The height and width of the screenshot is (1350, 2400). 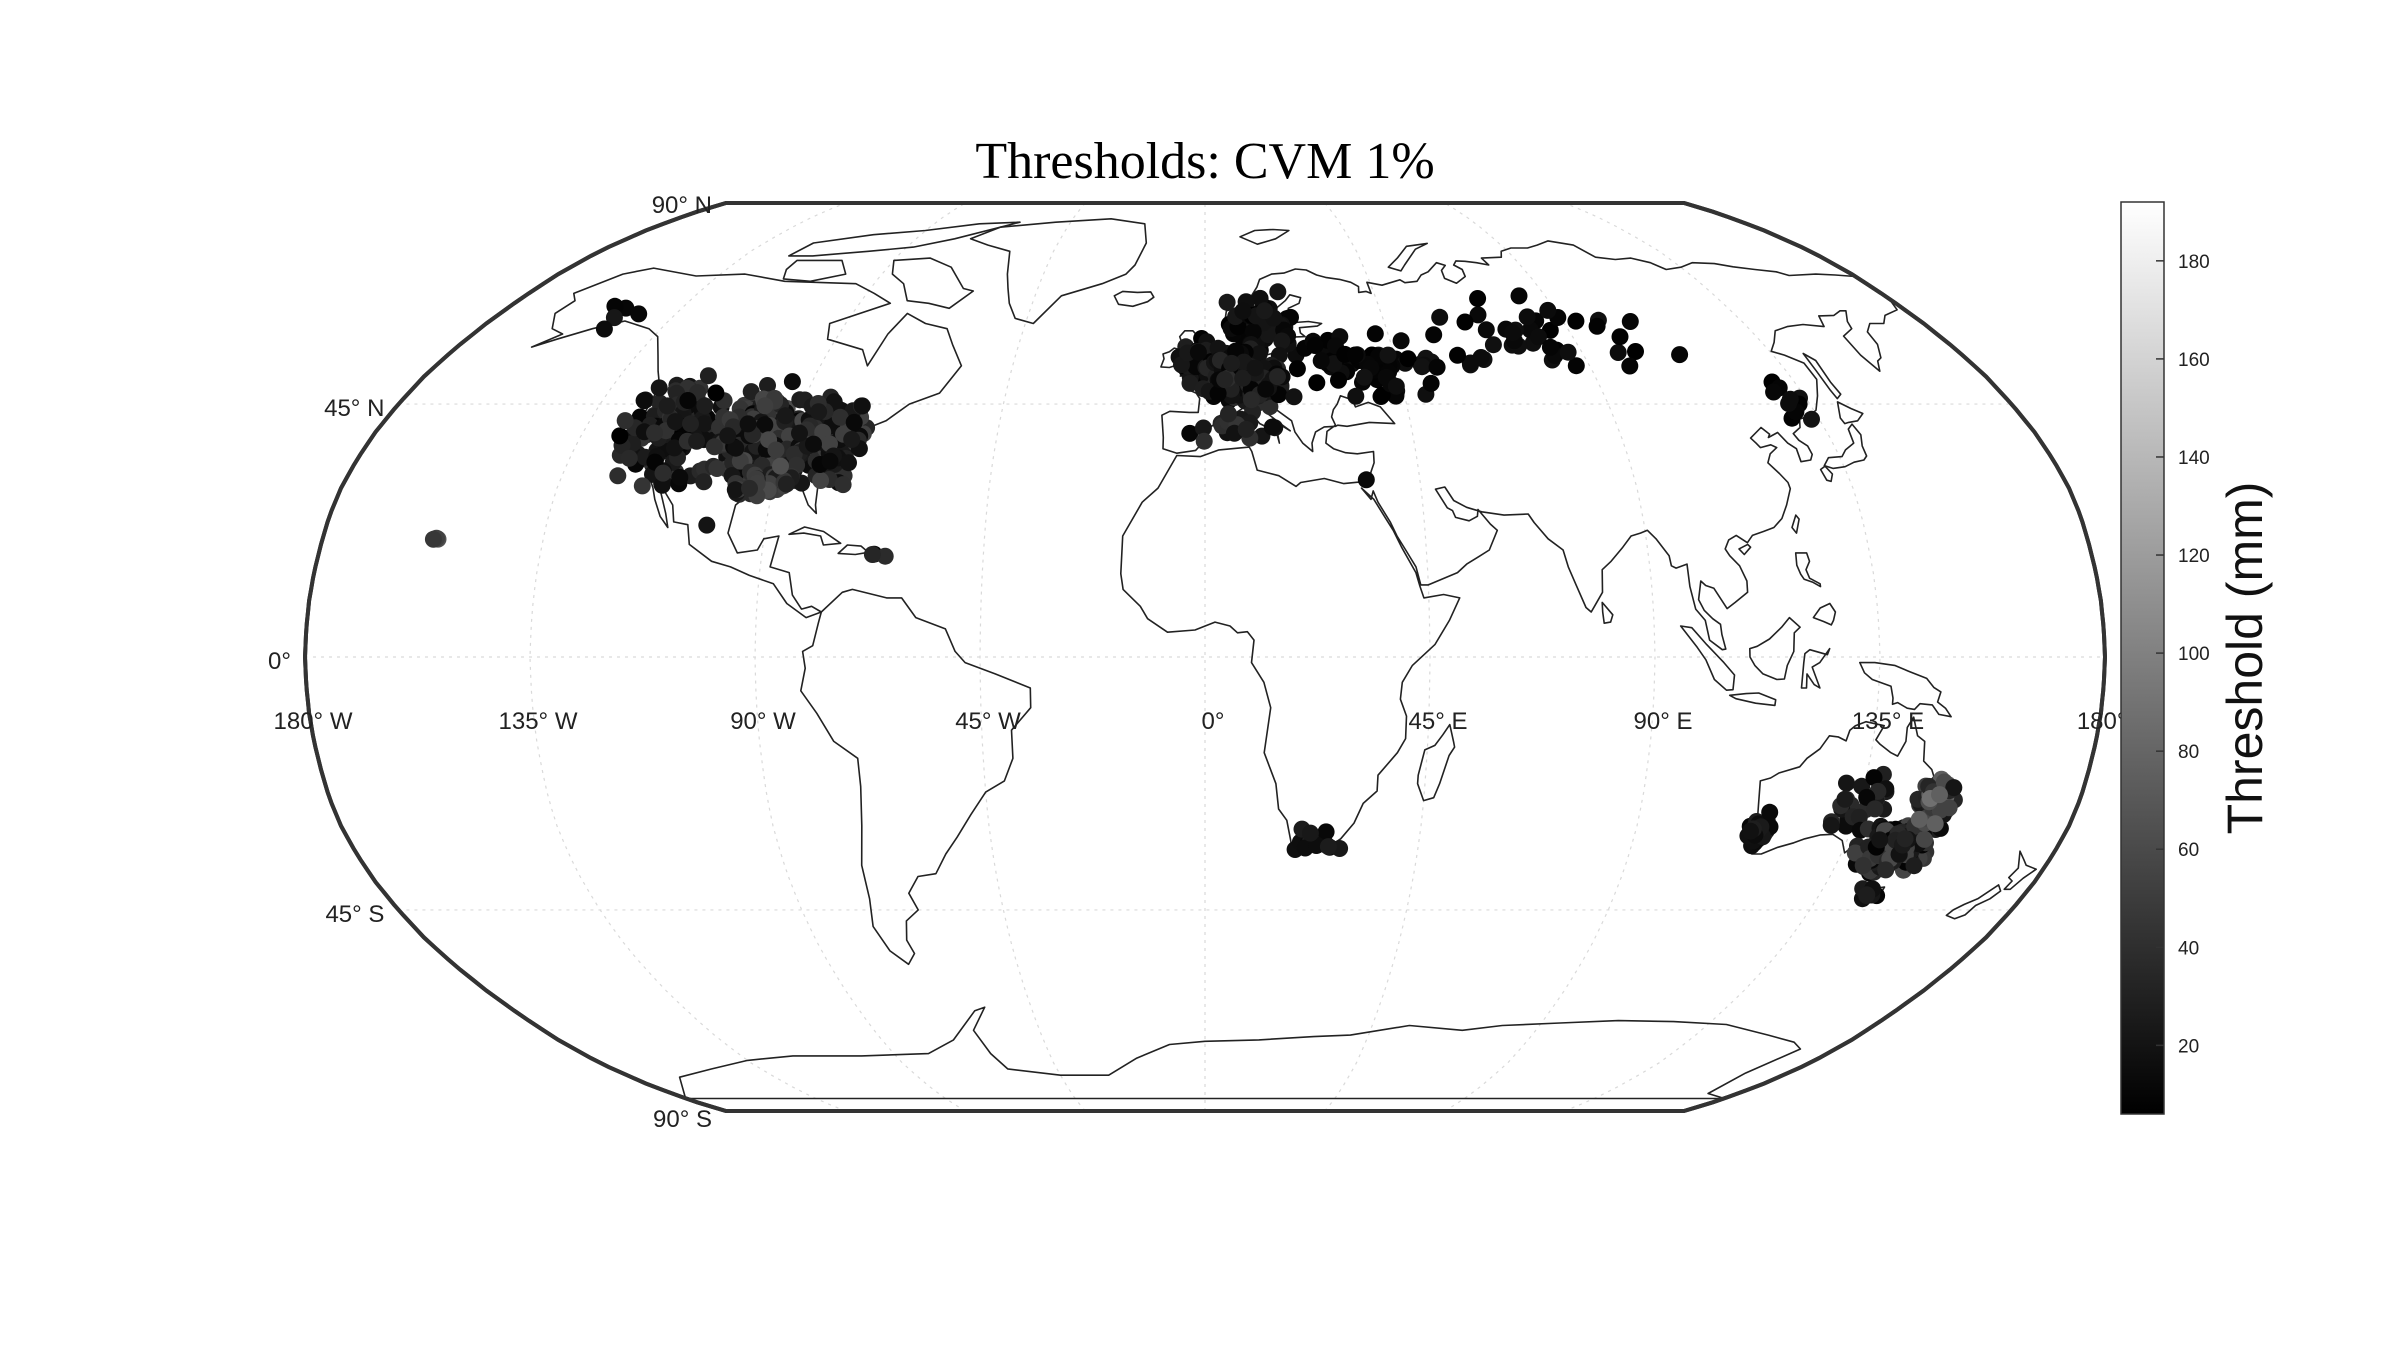 What do you see at coordinates (2194, 360) in the screenshot?
I see `colorbar-tick-label: 160` at bounding box center [2194, 360].